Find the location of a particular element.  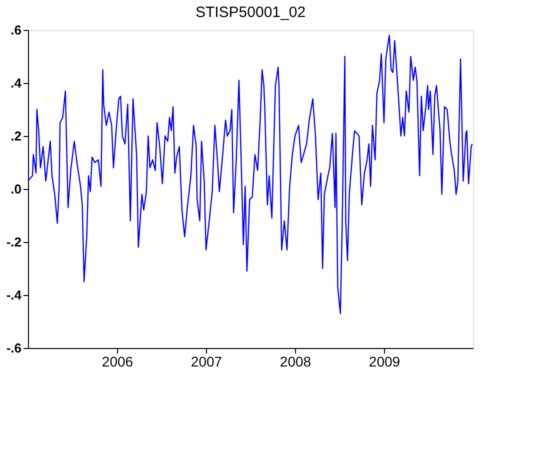

y-tick-label: -.4 is located at coordinates (14, 295).